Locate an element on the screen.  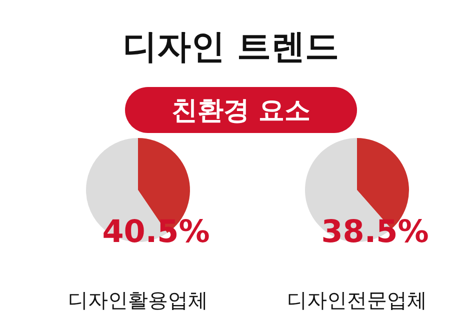
text: 친환경 요소 is located at coordinates (241, 111).